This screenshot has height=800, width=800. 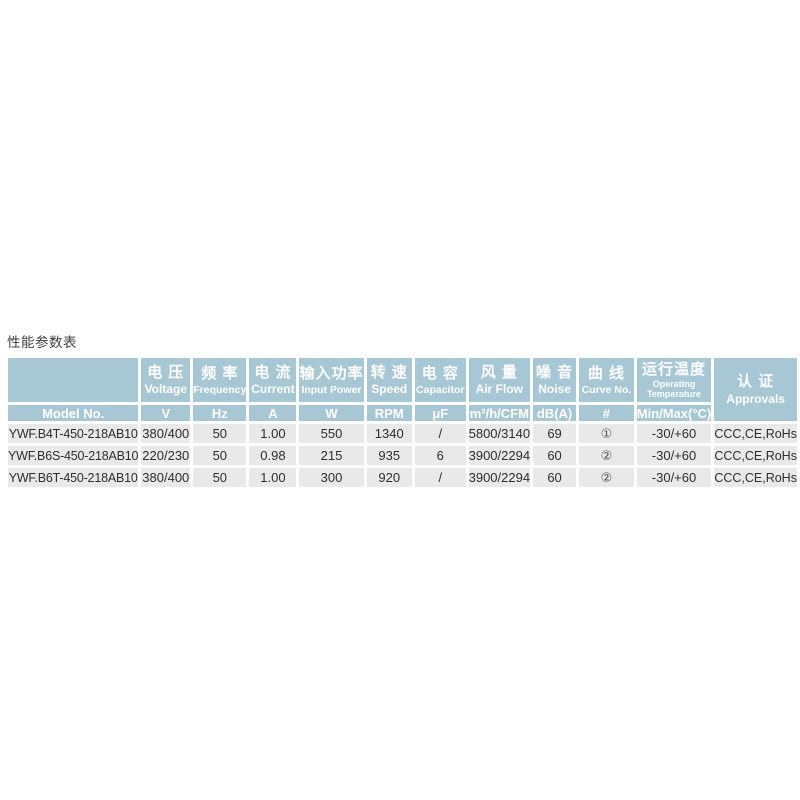 What do you see at coordinates (555, 413) in the screenshot?
I see `unit-noise: dB(A)` at bounding box center [555, 413].